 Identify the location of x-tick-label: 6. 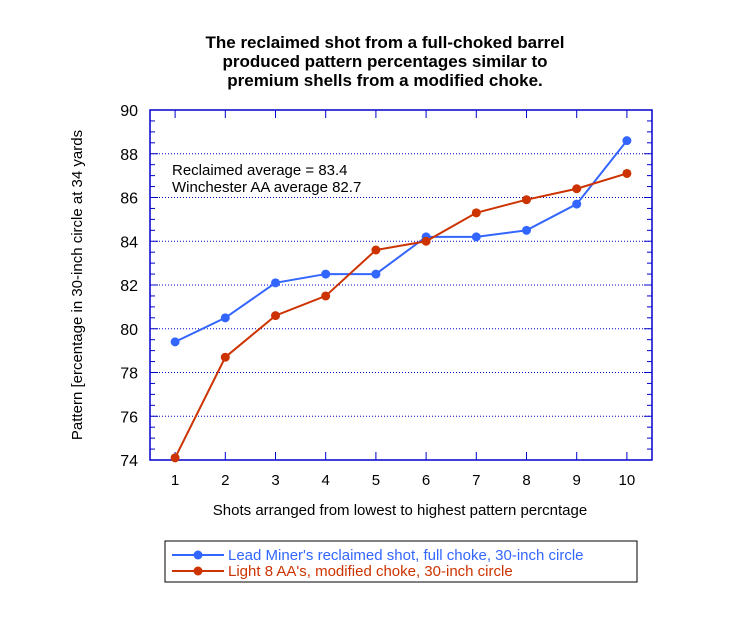
(426, 480).